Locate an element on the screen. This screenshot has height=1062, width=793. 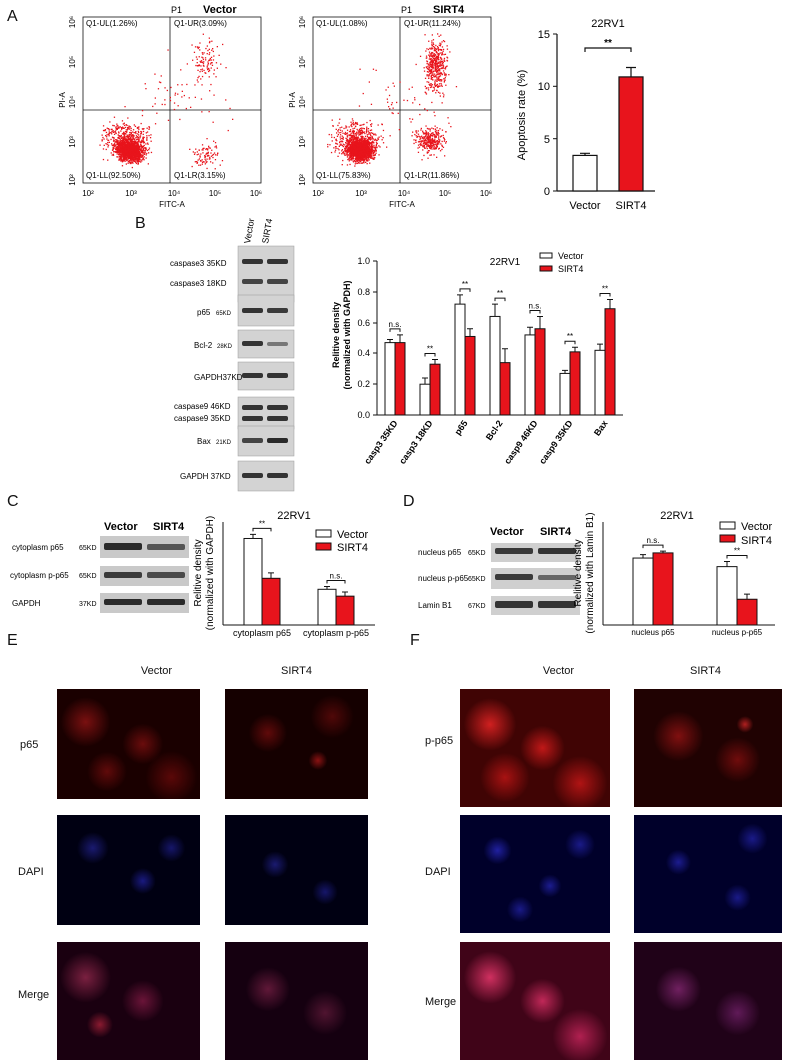
x-tick-label: Bcl-2 is located at coordinates (494, 430).